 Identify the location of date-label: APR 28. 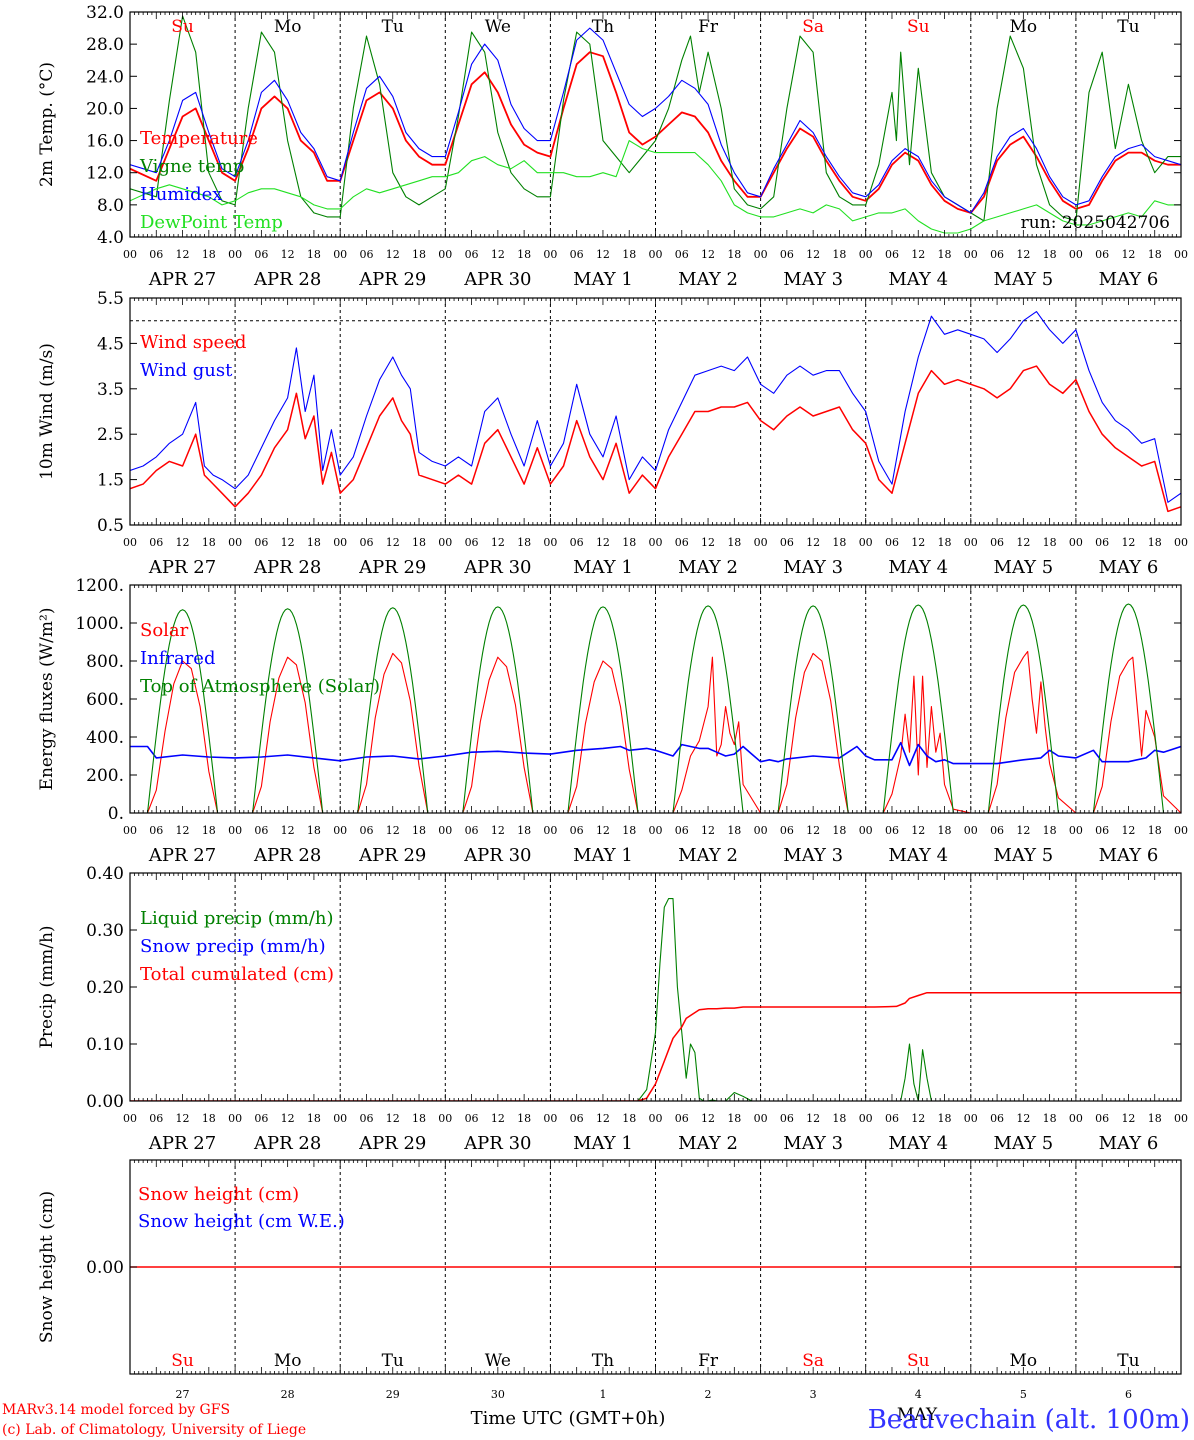
(287, 279).